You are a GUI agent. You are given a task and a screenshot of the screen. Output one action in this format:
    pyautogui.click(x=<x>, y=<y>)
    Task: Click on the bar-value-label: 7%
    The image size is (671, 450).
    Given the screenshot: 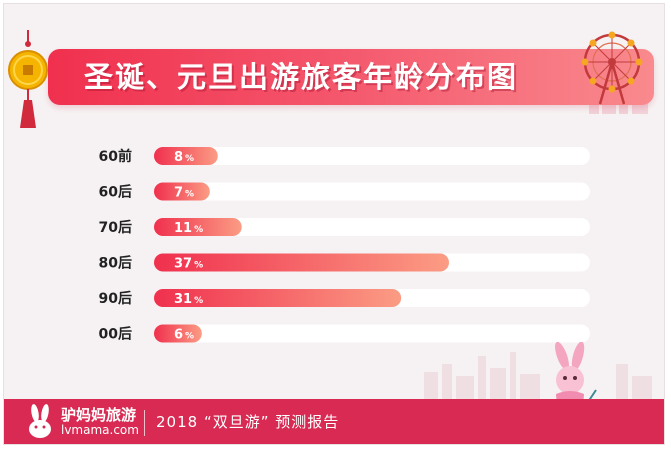 What is the action you would take?
    pyautogui.click(x=184, y=193)
    